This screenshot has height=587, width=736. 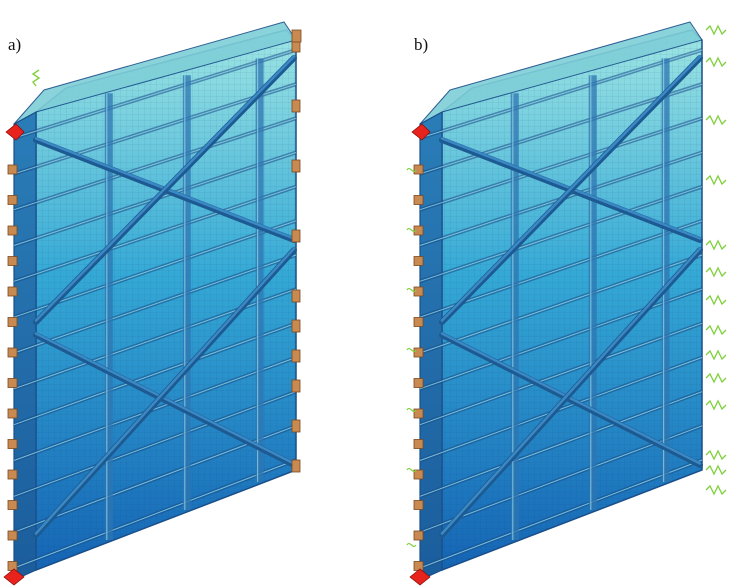 What do you see at coordinates (421, 44) in the screenshot?
I see `panel-label-b: b)` at bounding box center [421, 44].